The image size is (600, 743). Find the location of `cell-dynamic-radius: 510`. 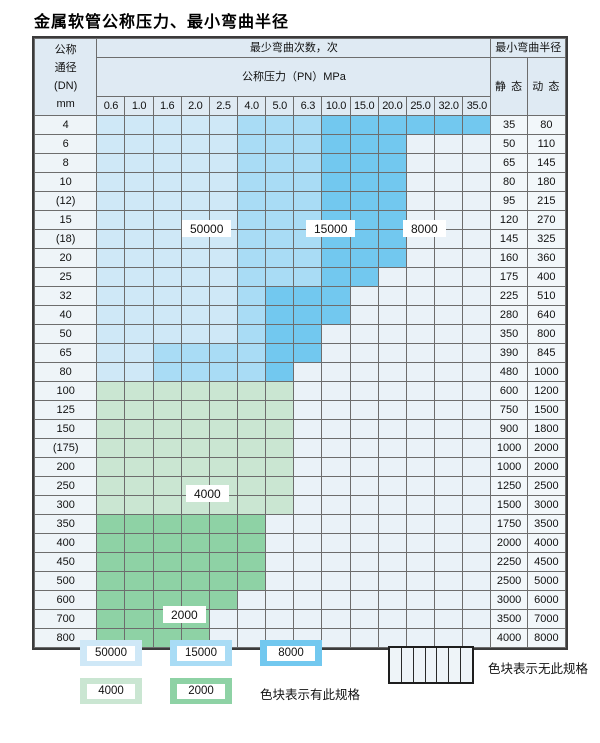

cell-dynamic-radius: 510 is located at coordinates (546, 296).